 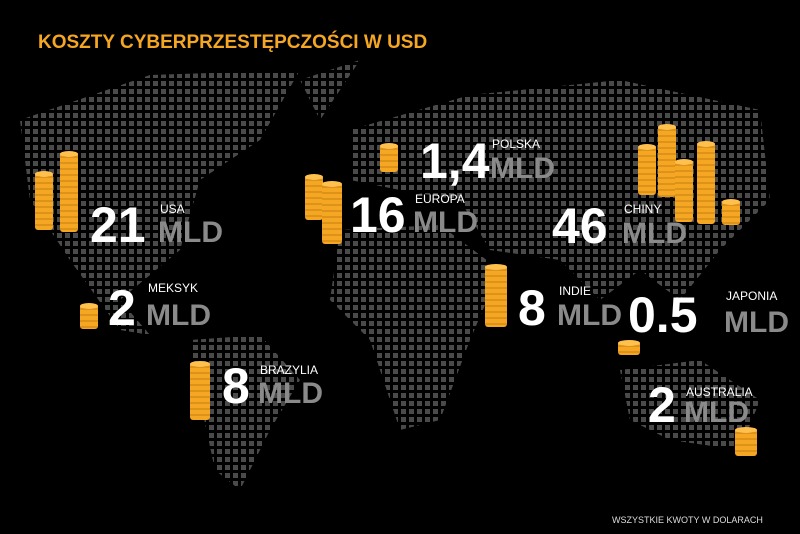 What do you see at coordinates (173, 288) in the screenshot?
I see `region-label: MEKSYK` at bounding box center [173, 288].